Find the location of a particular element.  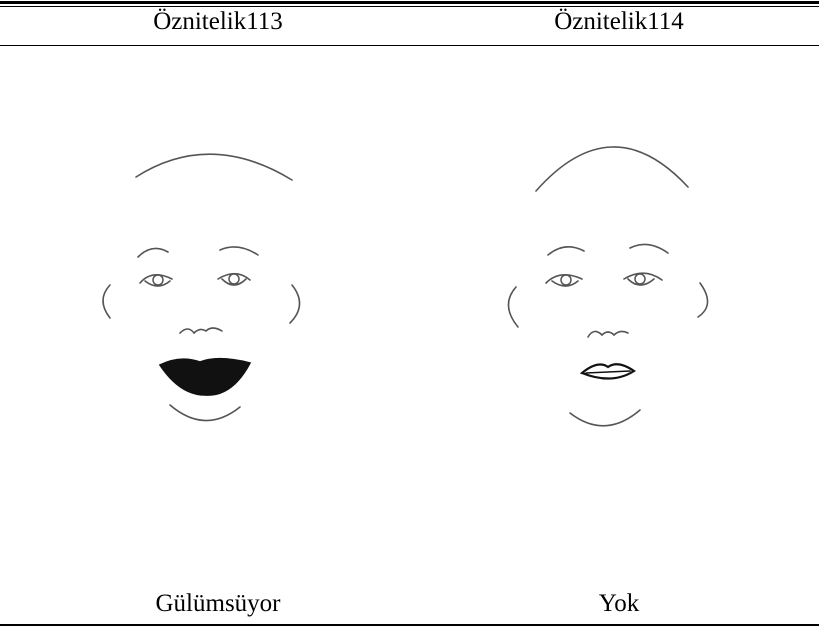

face-smiling is located at coordinates (201, 287).